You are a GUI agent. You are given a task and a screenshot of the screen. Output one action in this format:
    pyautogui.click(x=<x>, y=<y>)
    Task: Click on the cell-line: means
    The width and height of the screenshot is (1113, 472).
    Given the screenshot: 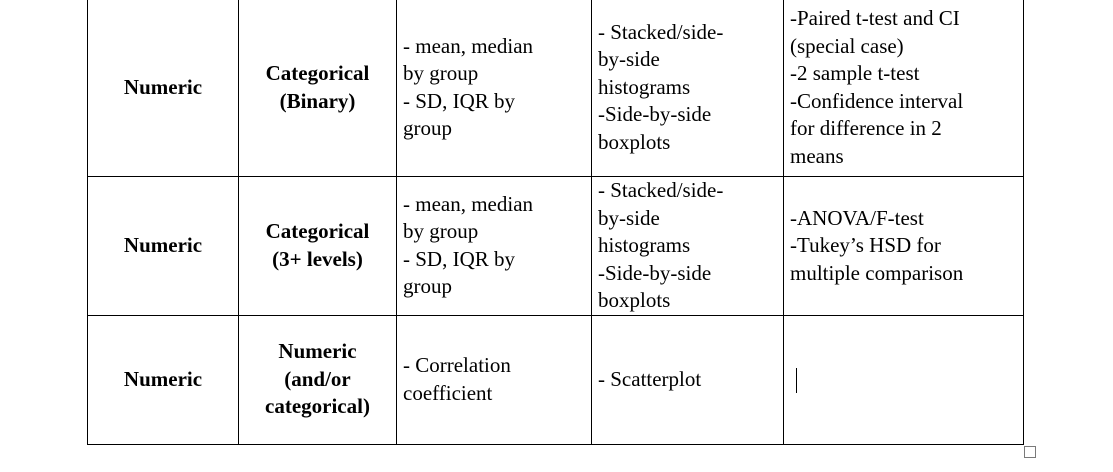 What is the action you would take?
    pyautogui.click(x=817, y=155)
    